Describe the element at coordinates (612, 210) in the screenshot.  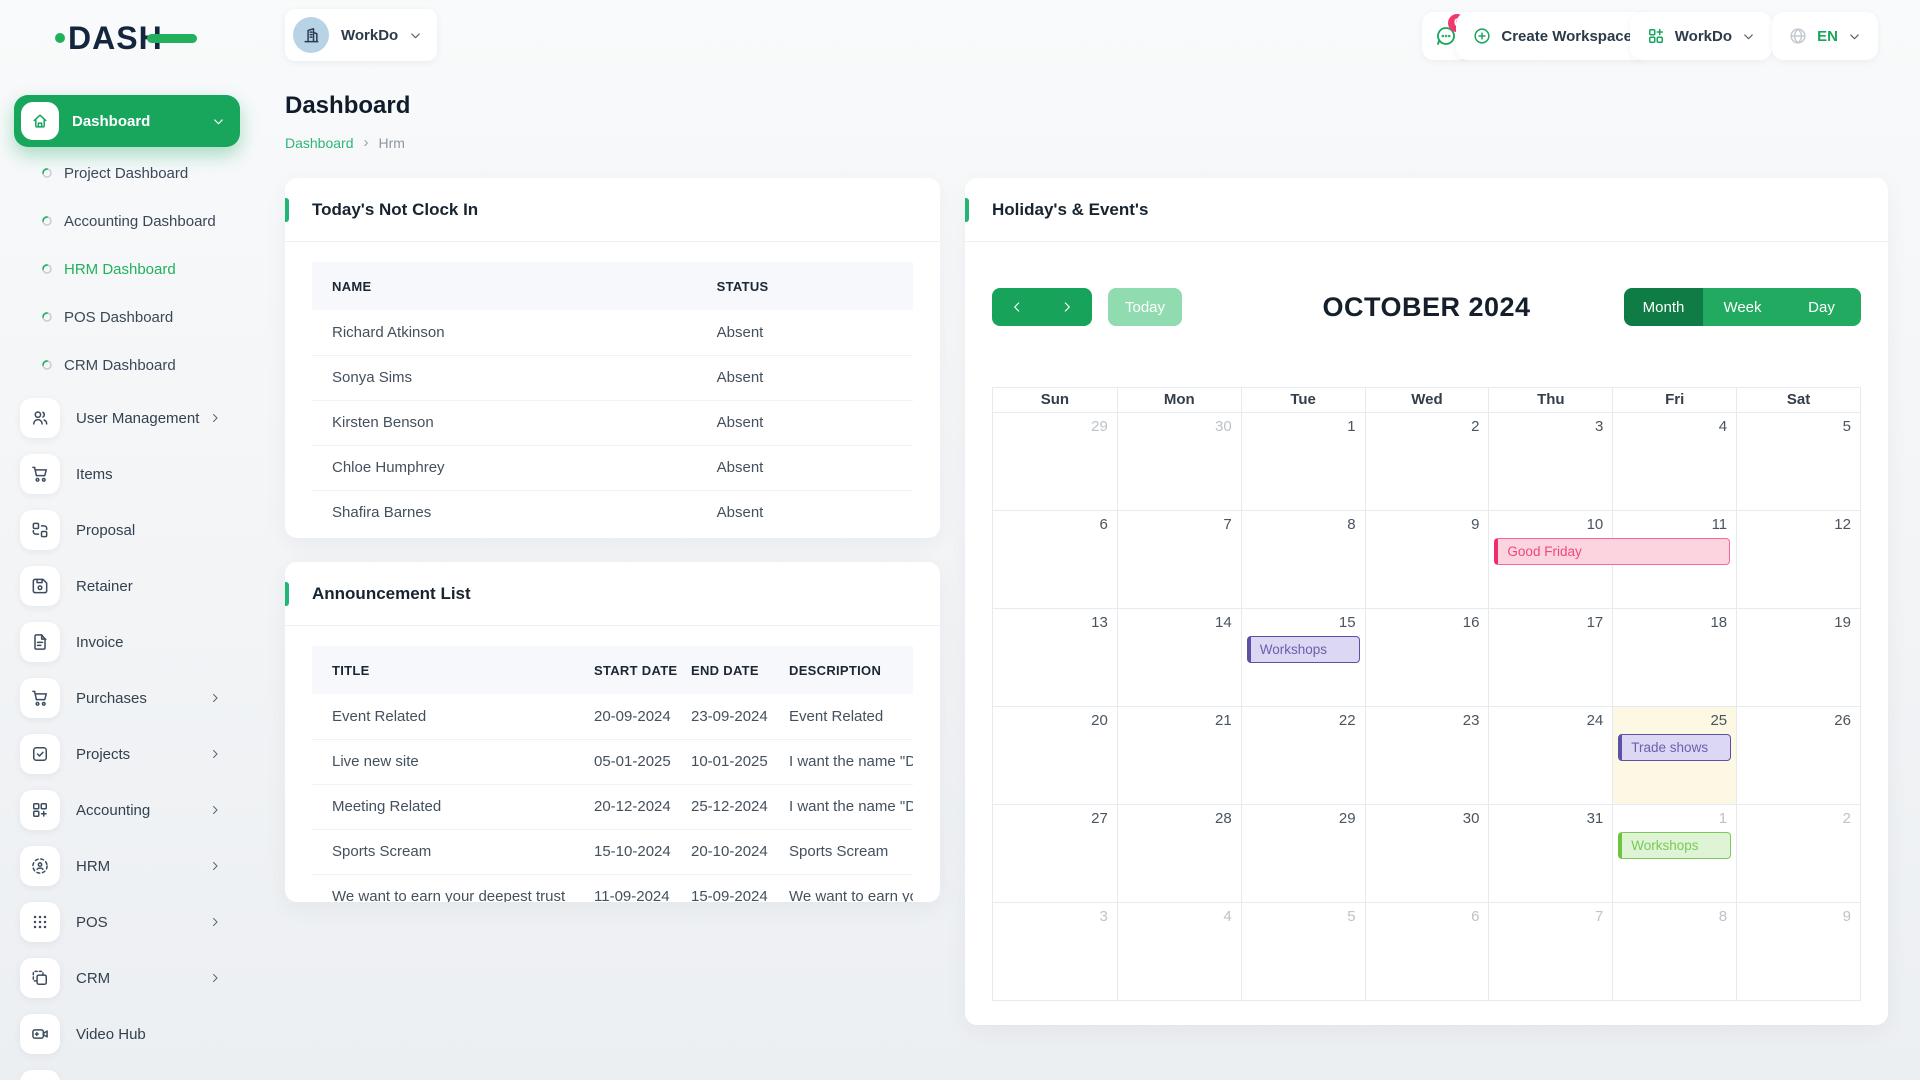
I see `card-header: Today's Not Clock In` at that location.